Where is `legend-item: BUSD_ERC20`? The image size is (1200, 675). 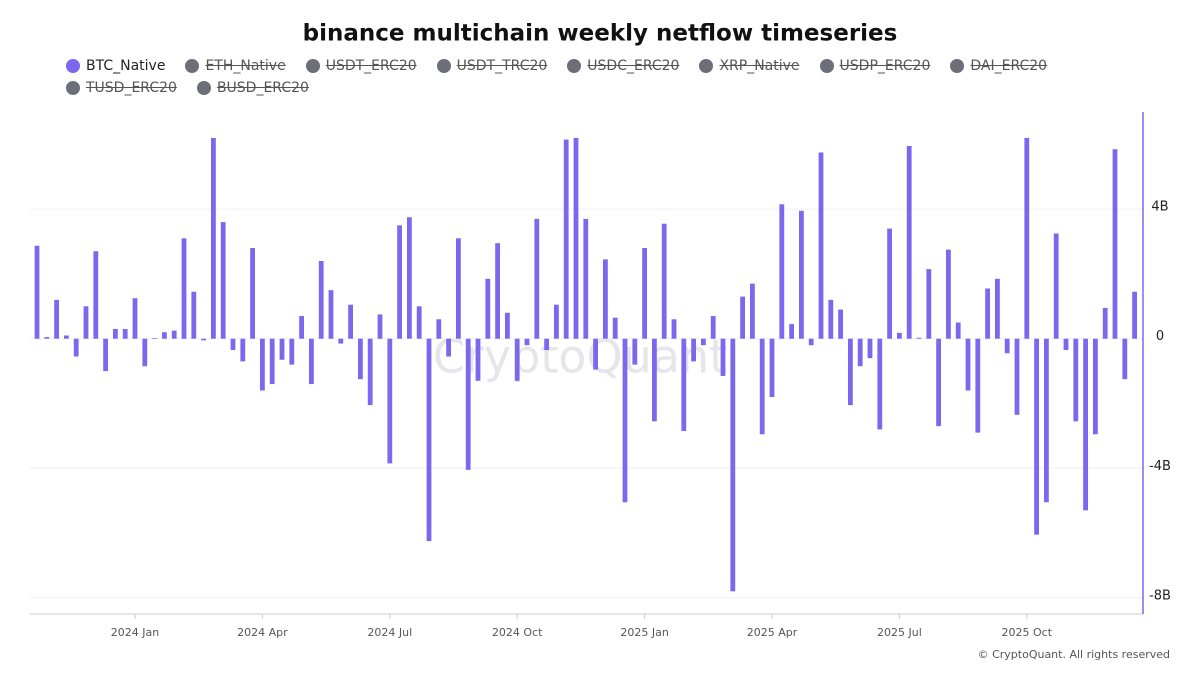 legend-item: BUSD_ERC20 is located at coordinates (252, 88).